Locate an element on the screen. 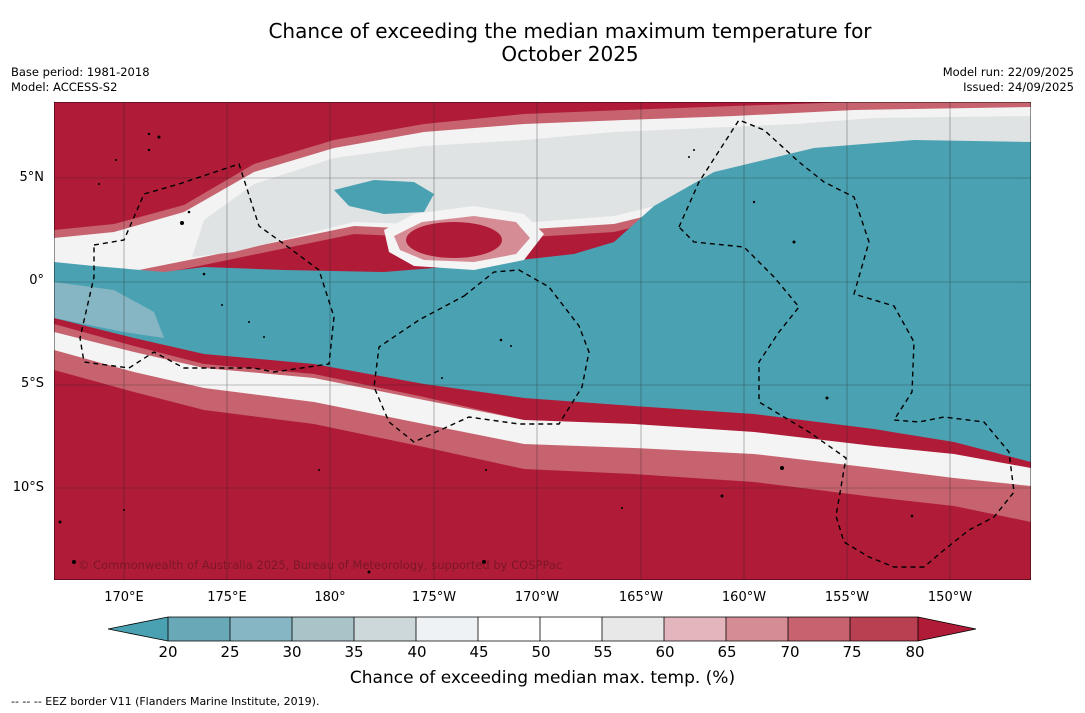 This screenshot has width=1085, height=713. colorbar-above-arrow is located at coordinates (947, 629).